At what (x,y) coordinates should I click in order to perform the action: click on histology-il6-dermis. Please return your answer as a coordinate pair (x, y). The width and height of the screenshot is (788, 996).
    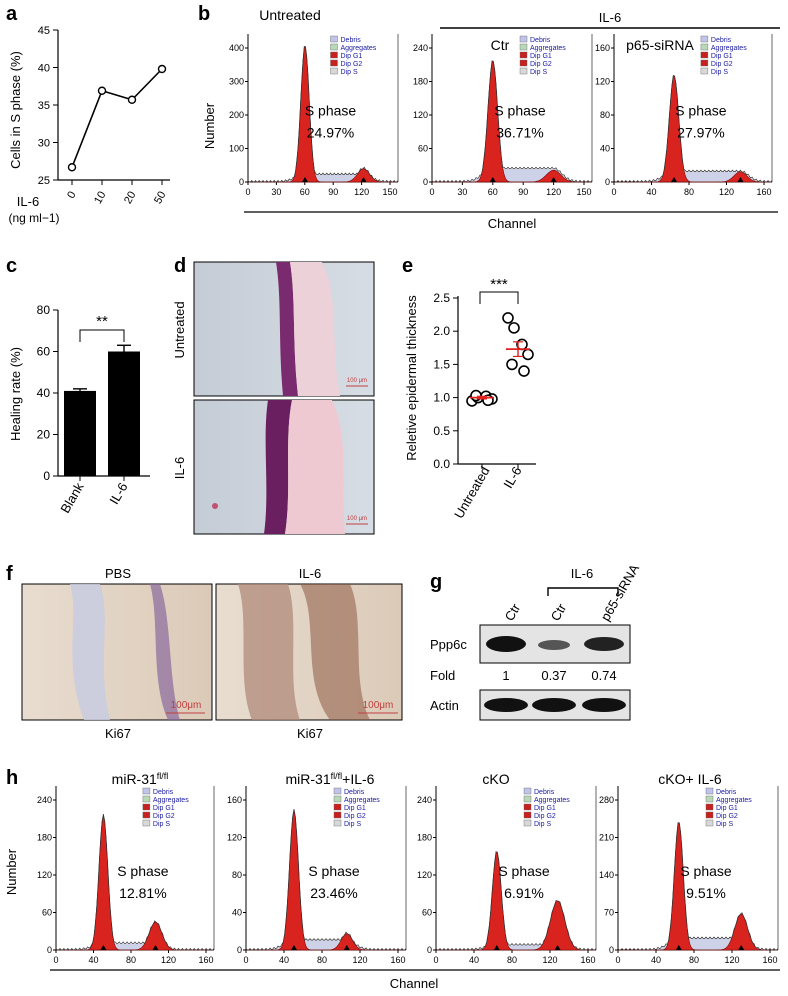
    Looking at the image, I should click on (315, 467).